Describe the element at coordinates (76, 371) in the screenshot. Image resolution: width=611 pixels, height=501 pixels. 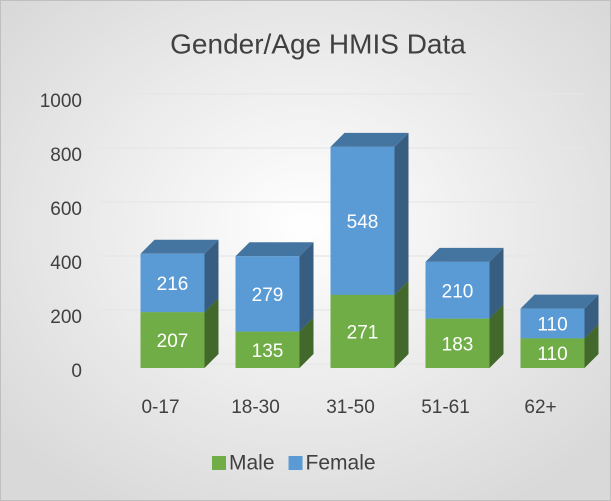
I see `y-tick-label: 0` at that location.